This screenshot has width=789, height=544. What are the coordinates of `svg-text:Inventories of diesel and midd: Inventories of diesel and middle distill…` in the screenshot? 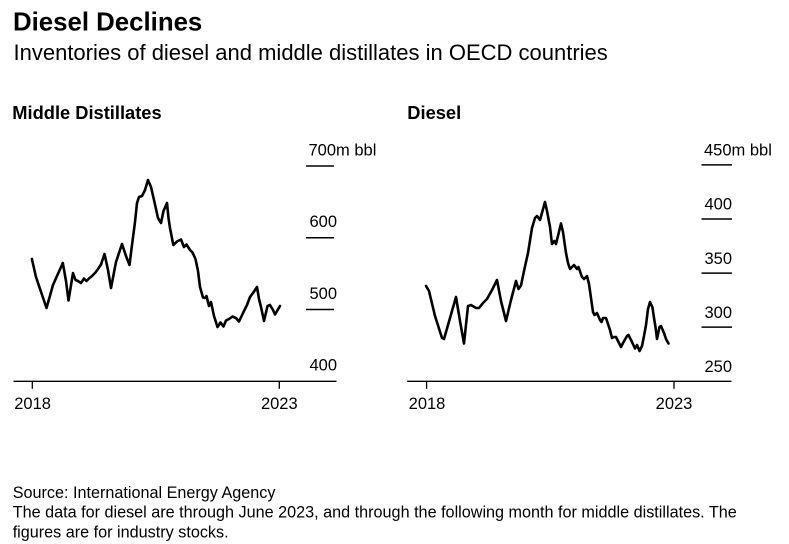 It's located at (311, 52).